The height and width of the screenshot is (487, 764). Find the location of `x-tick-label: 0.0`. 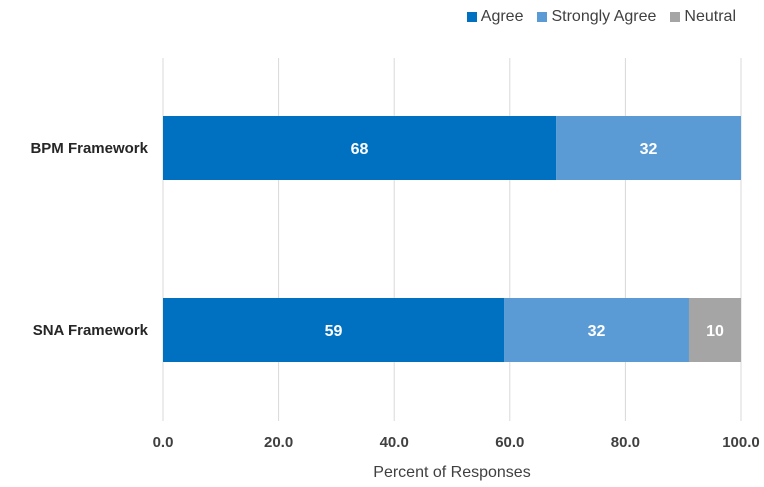

x-tick-label: 0.0 is located at coordinates (163, 442).